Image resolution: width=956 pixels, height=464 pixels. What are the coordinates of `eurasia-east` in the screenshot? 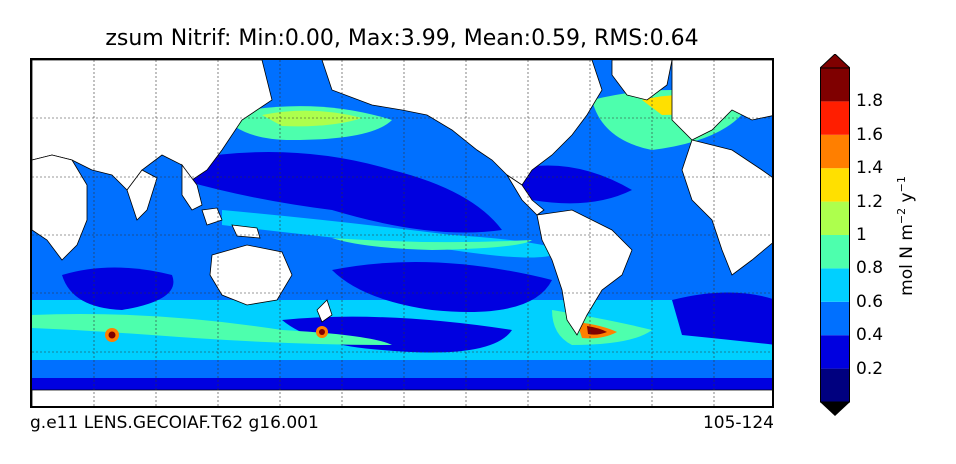 It's located at (721, 100).